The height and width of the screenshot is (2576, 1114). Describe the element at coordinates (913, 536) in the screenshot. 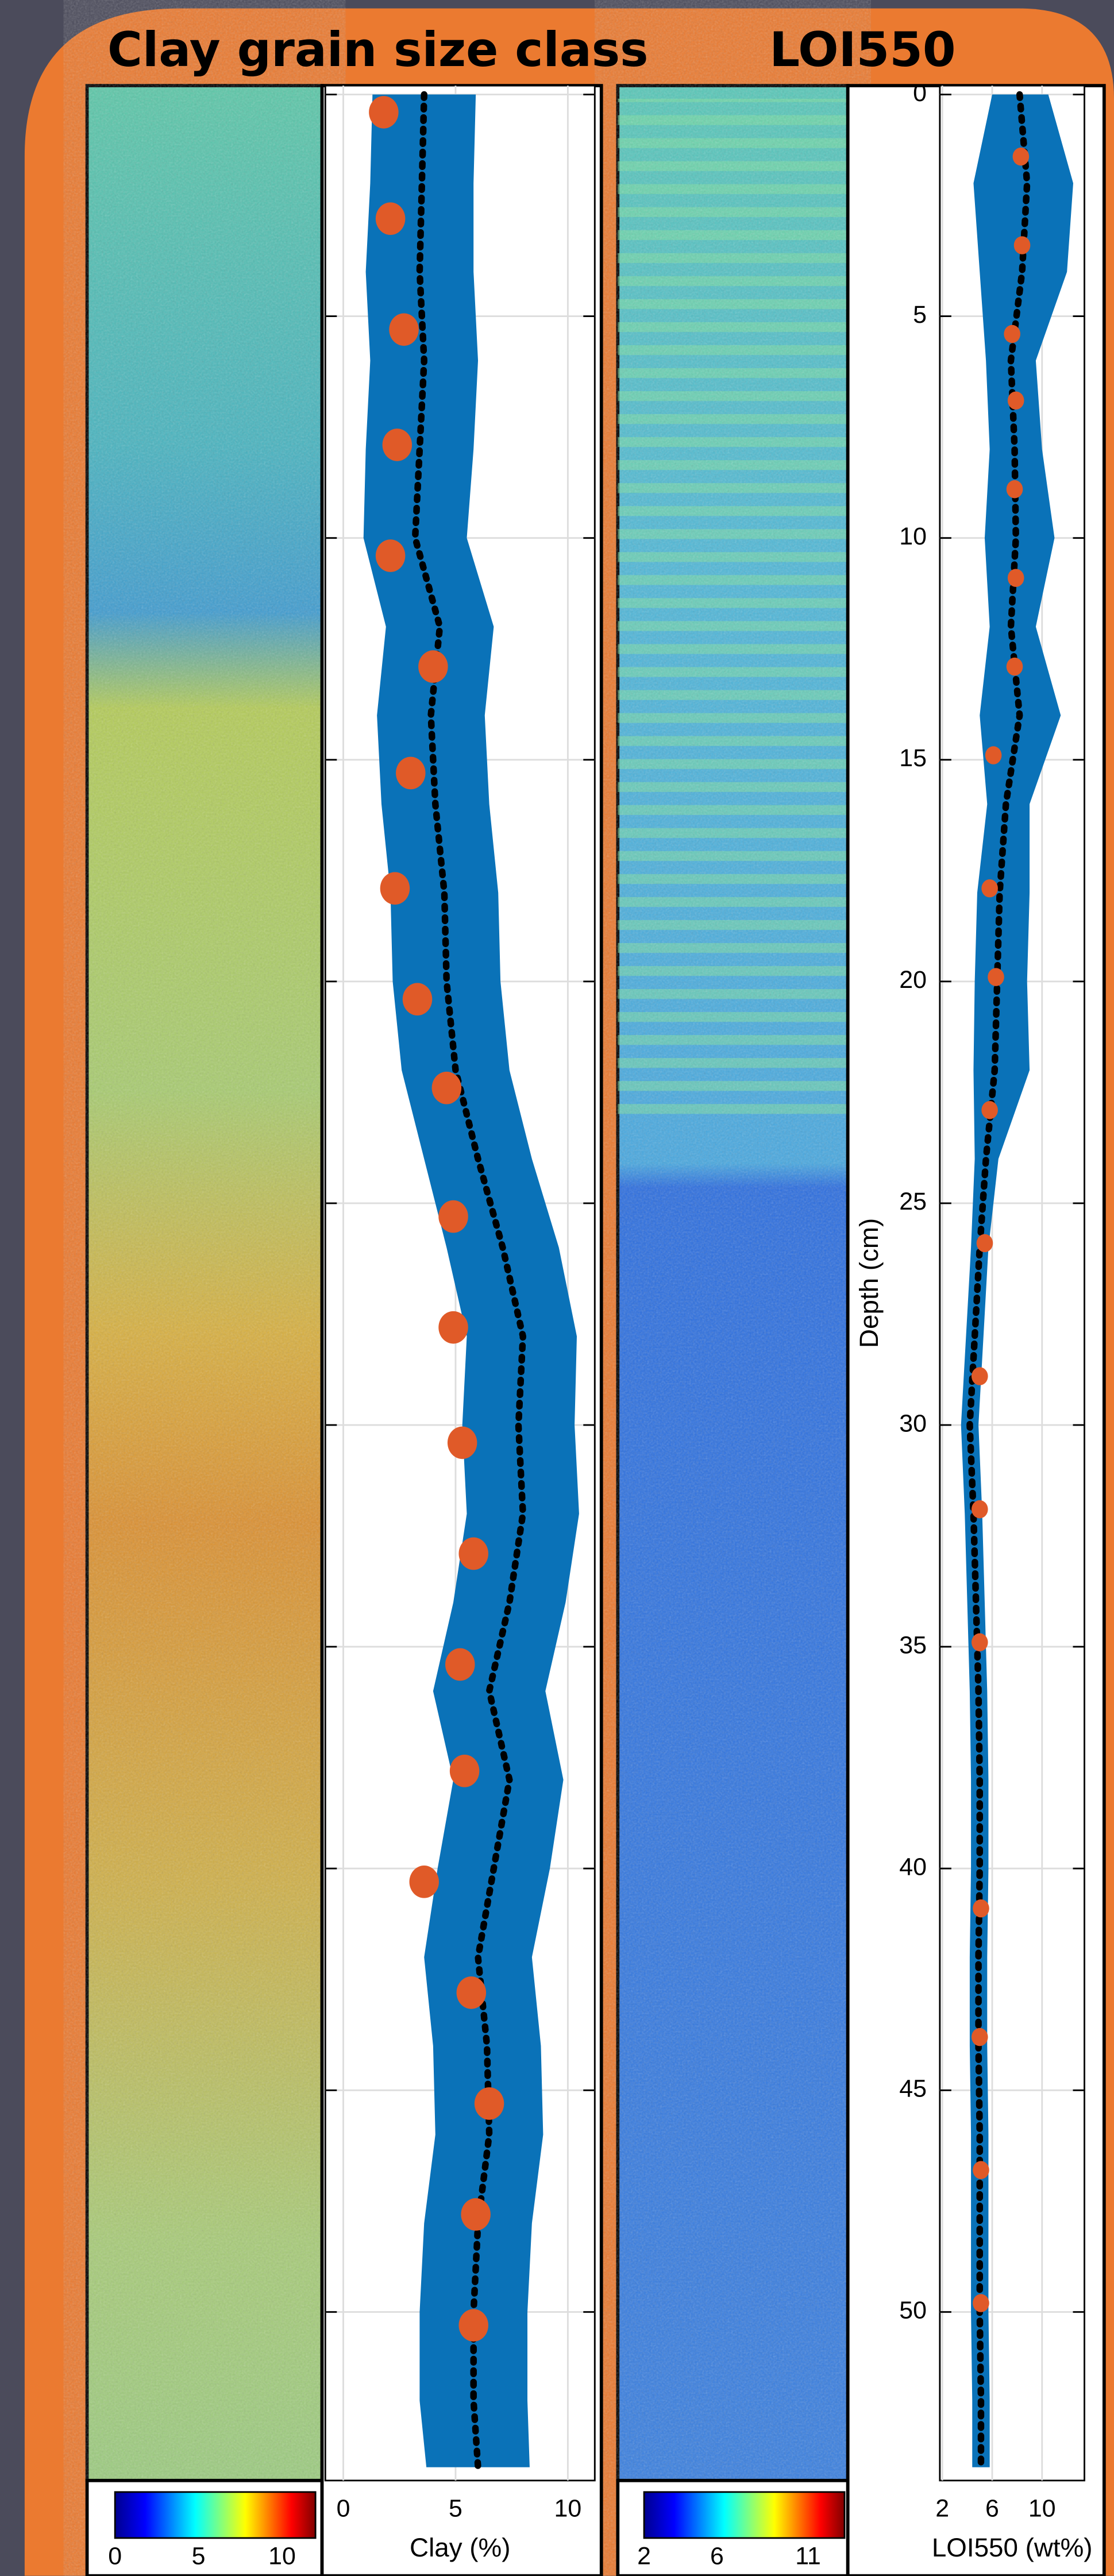

I see `y-tick-label: 10` at that location.